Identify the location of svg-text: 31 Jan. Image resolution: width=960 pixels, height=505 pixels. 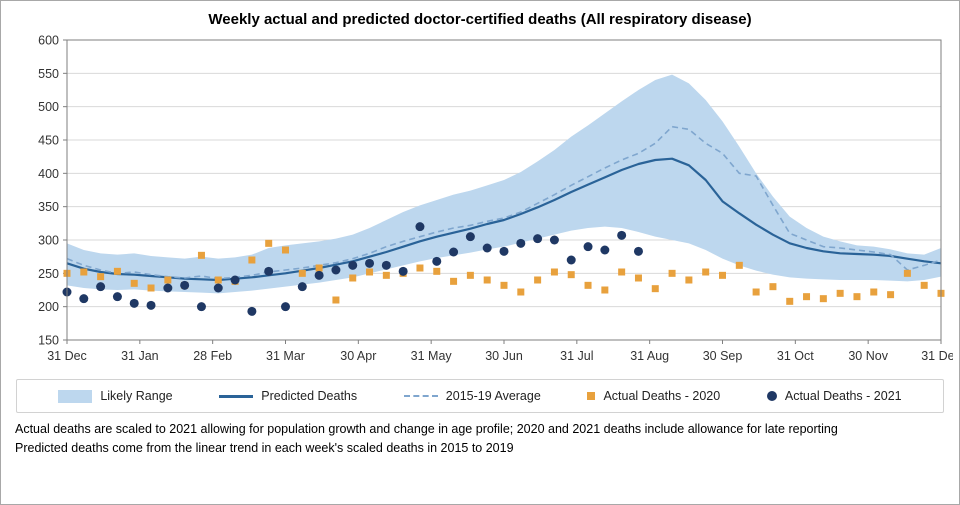
(140, 356).